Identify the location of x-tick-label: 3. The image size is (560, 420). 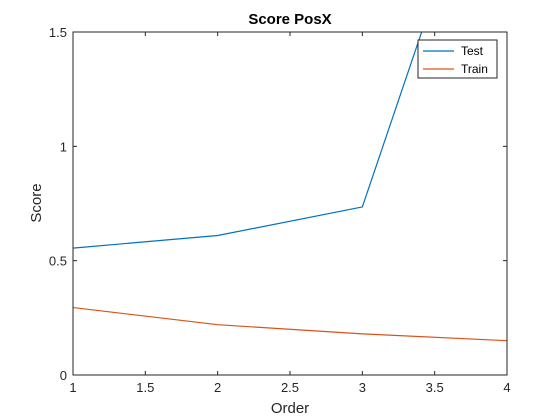
(362, 387).